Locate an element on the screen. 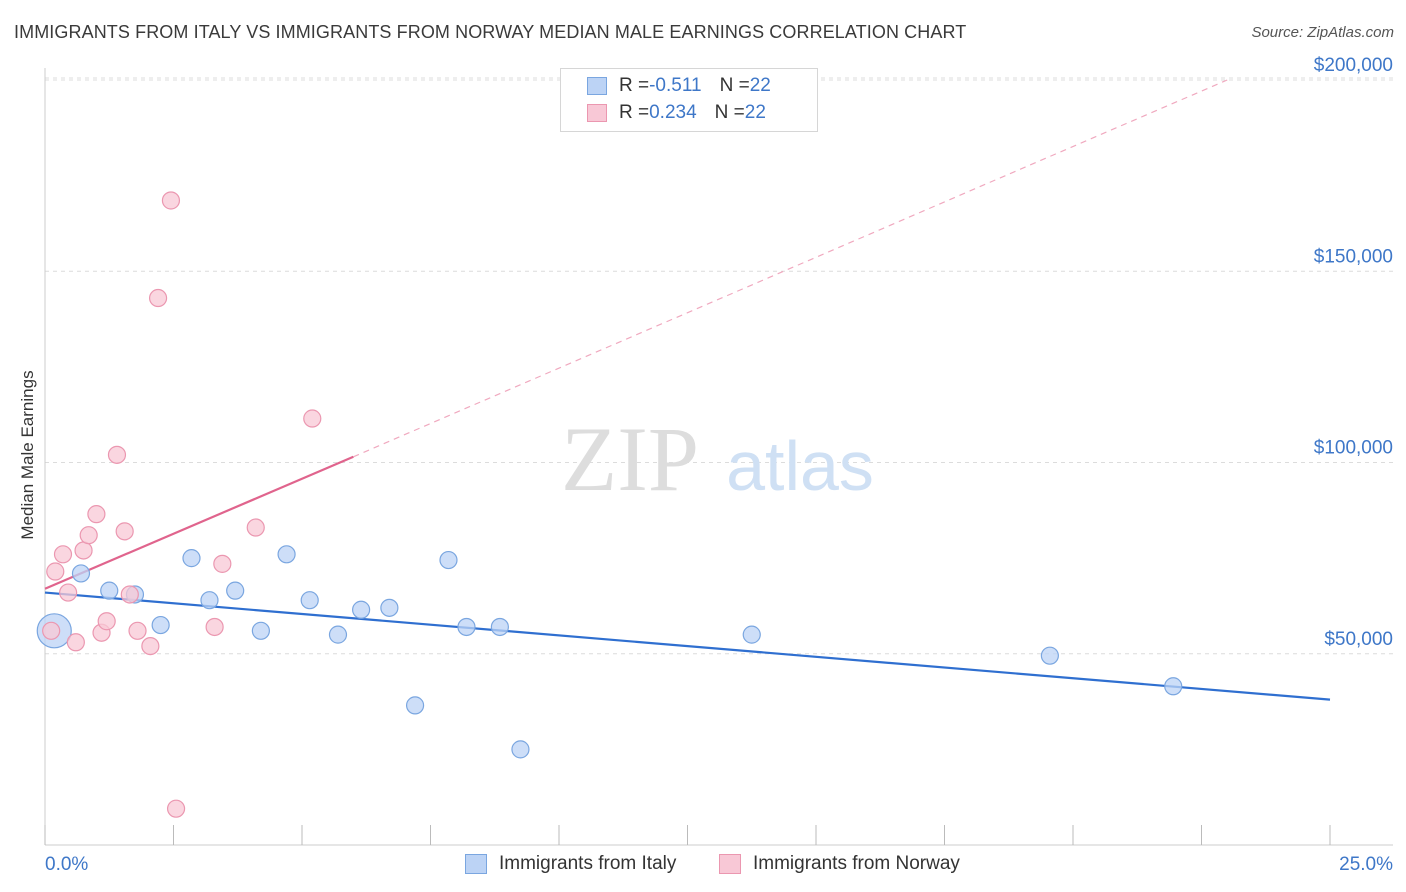 The width and height of the screenshot is (1406, 892). bottom-legend-norway: Immigrants from Norway is located at coordinates (839, 864).